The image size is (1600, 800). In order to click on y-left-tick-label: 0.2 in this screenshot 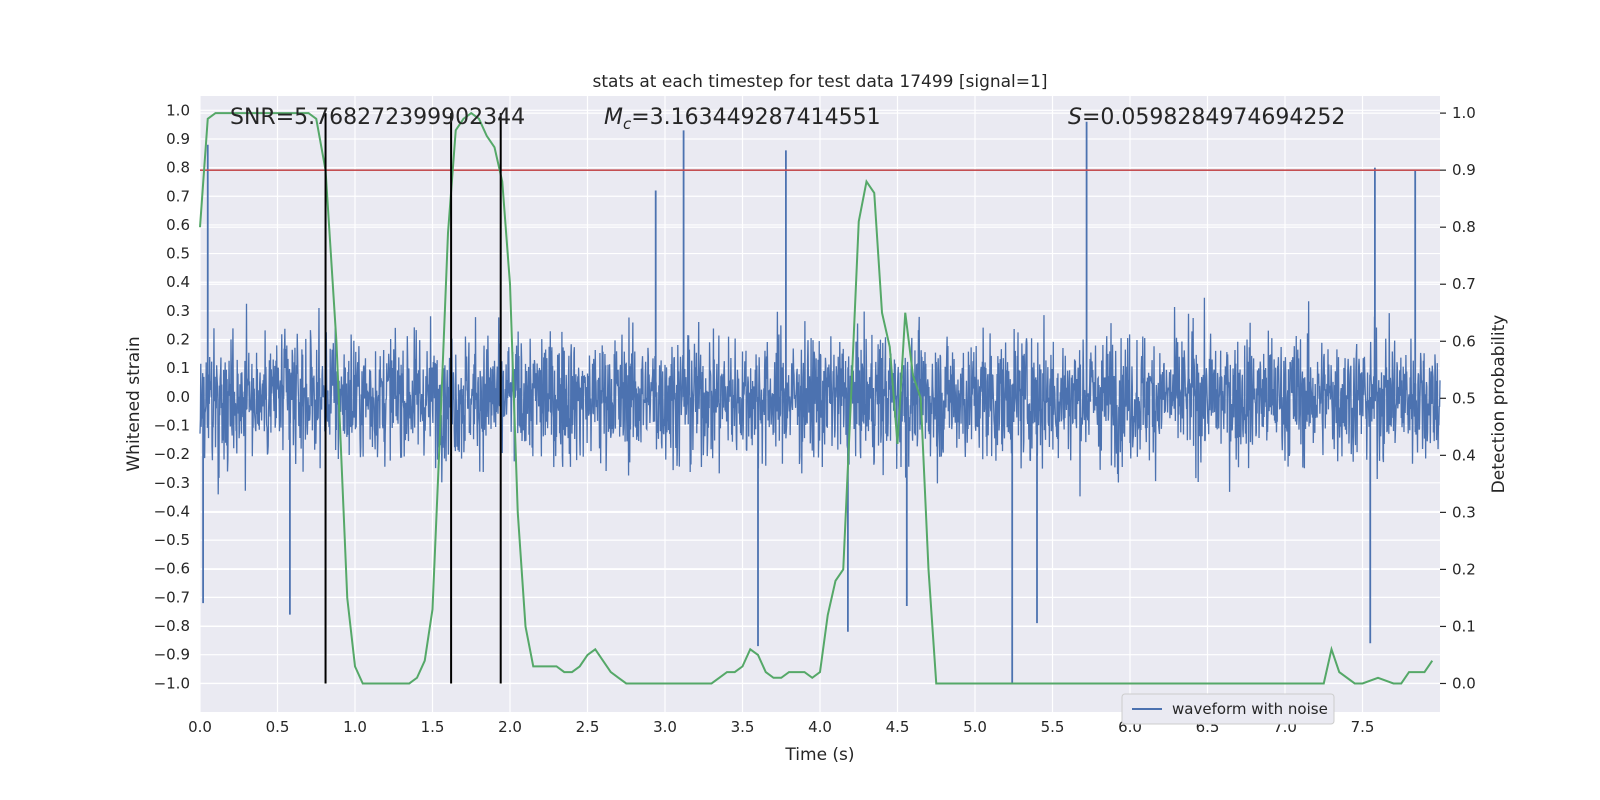, I will do `click(178, 340)`.